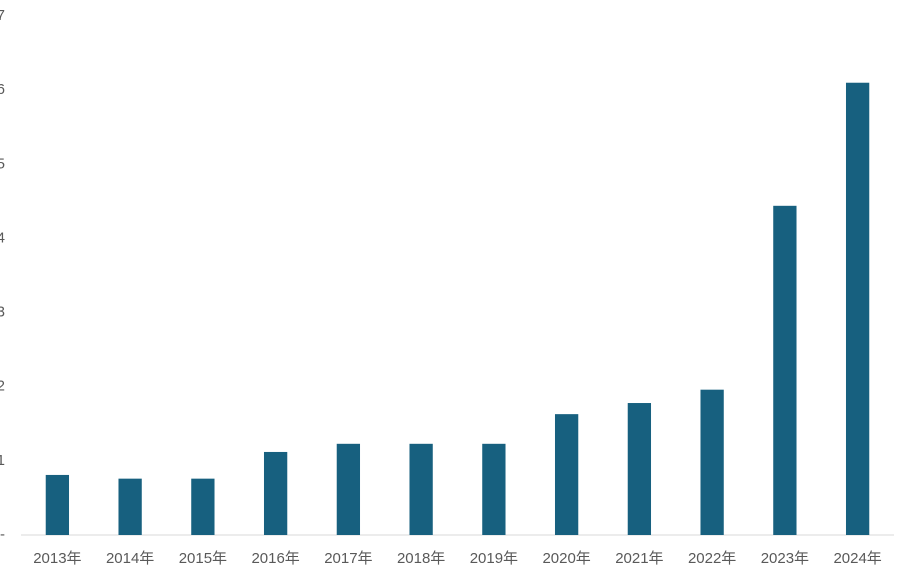 This screenshot has height=576, width=908. What do you see at coordinates (2, 89) in the screenshot?
I see `y-tick-label: 6` at bounding box center [2, 89].